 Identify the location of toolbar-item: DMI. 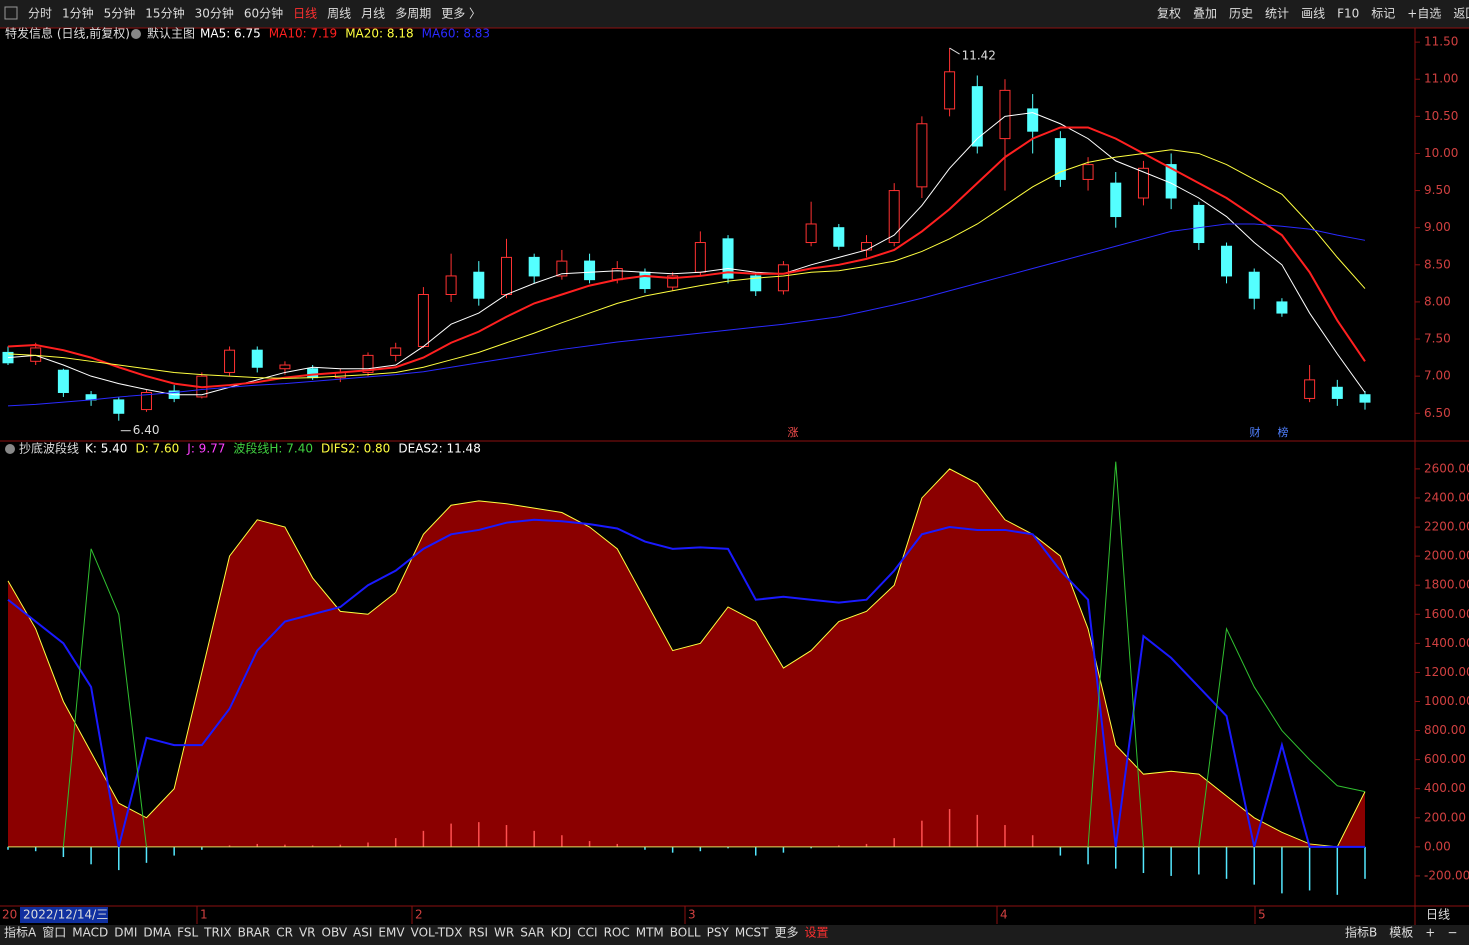
(125, 933).